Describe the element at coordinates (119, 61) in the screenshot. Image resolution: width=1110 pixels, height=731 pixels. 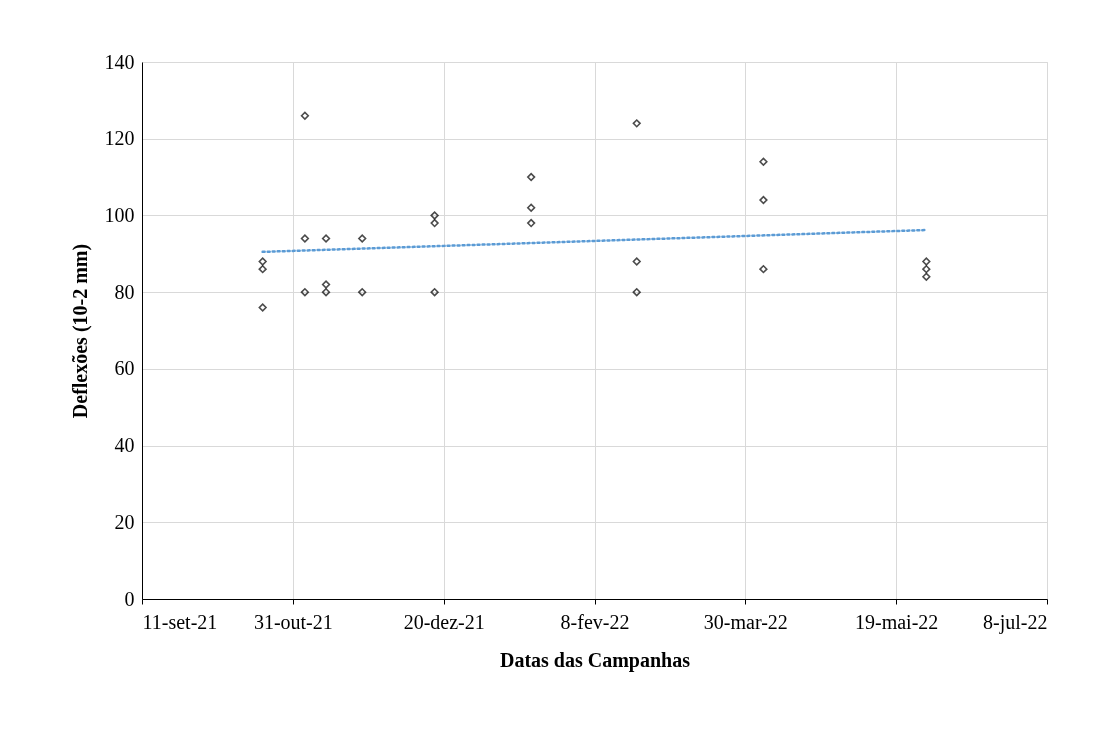
I see `y-tick-label: 140` at that location.